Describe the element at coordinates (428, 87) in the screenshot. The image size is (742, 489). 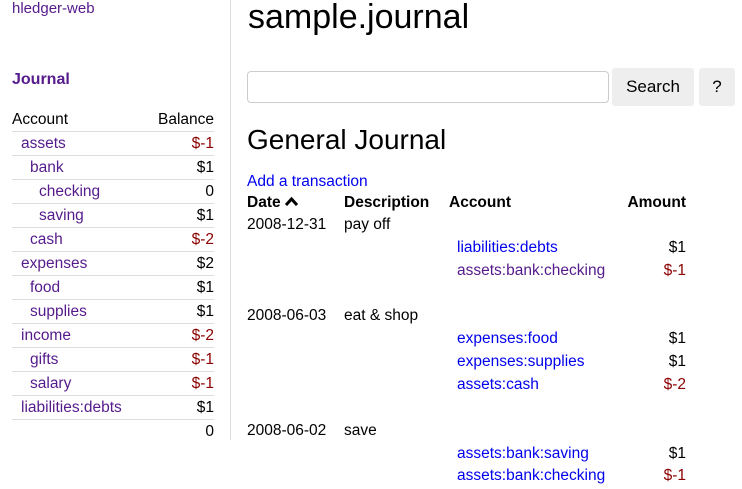
I see `search-input` at that location.